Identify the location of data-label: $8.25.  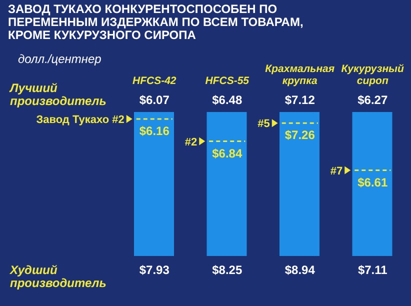
(227, 270).